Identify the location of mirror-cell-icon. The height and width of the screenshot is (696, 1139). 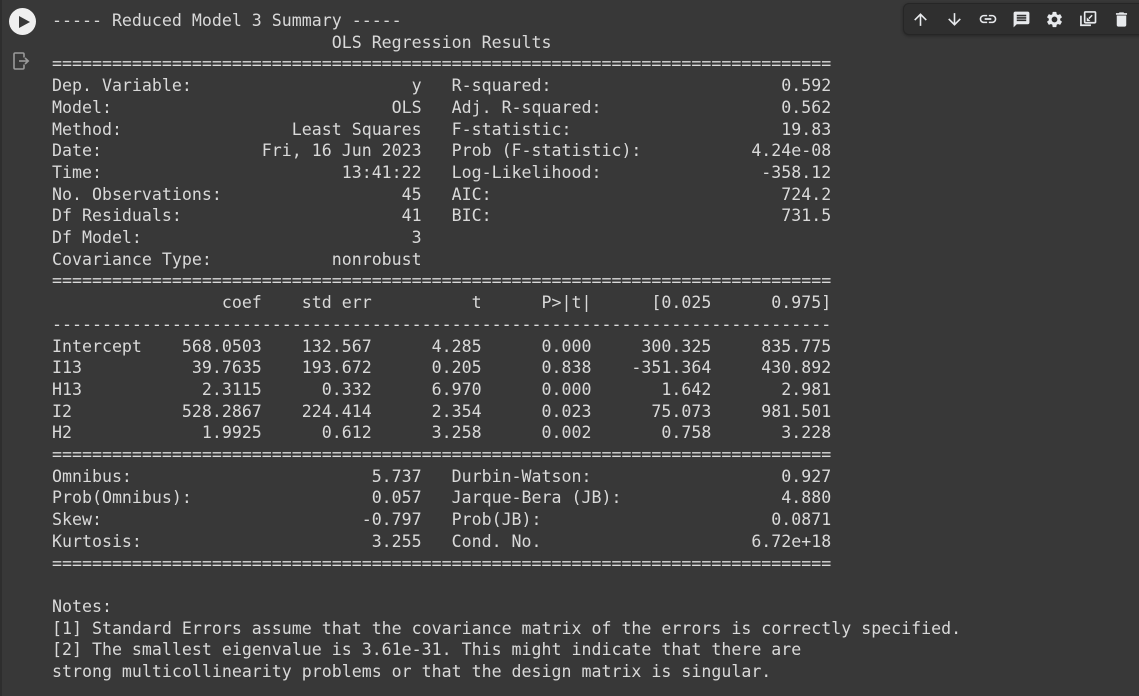
(1088, 19).